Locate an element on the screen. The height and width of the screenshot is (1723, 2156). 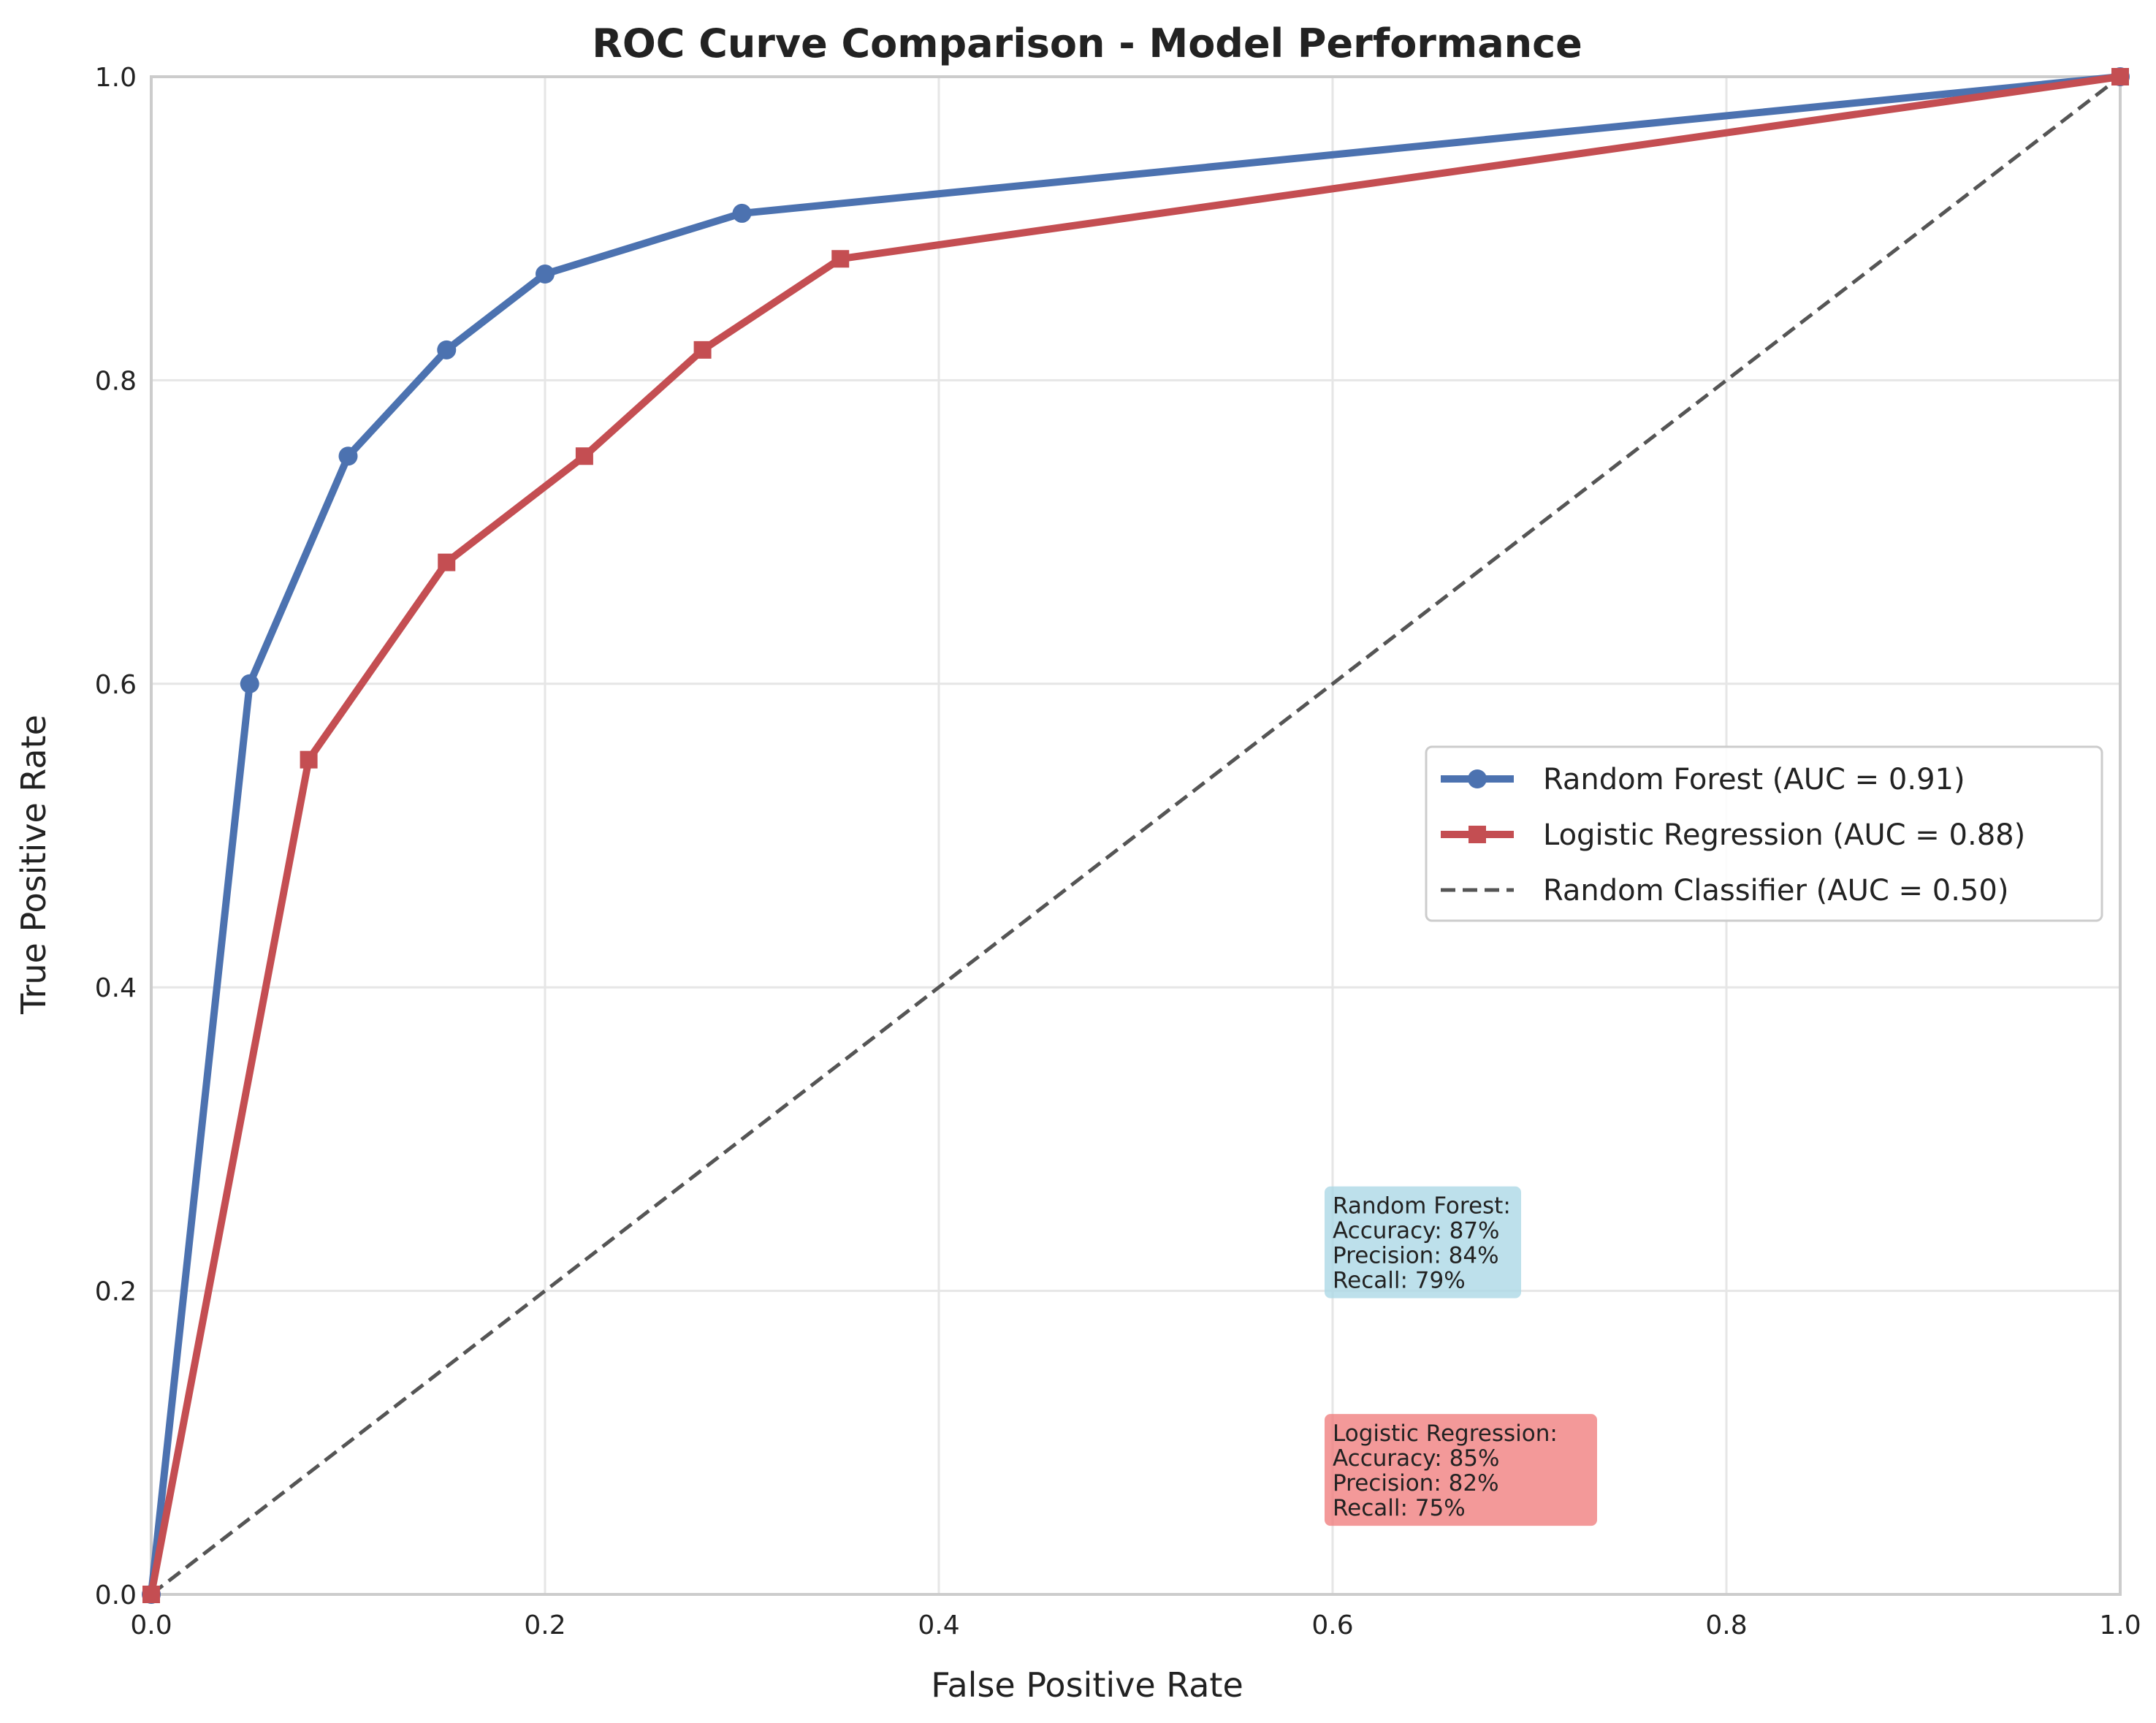
y-tick-label: 0.0 is located at coordinates (116, 1595).